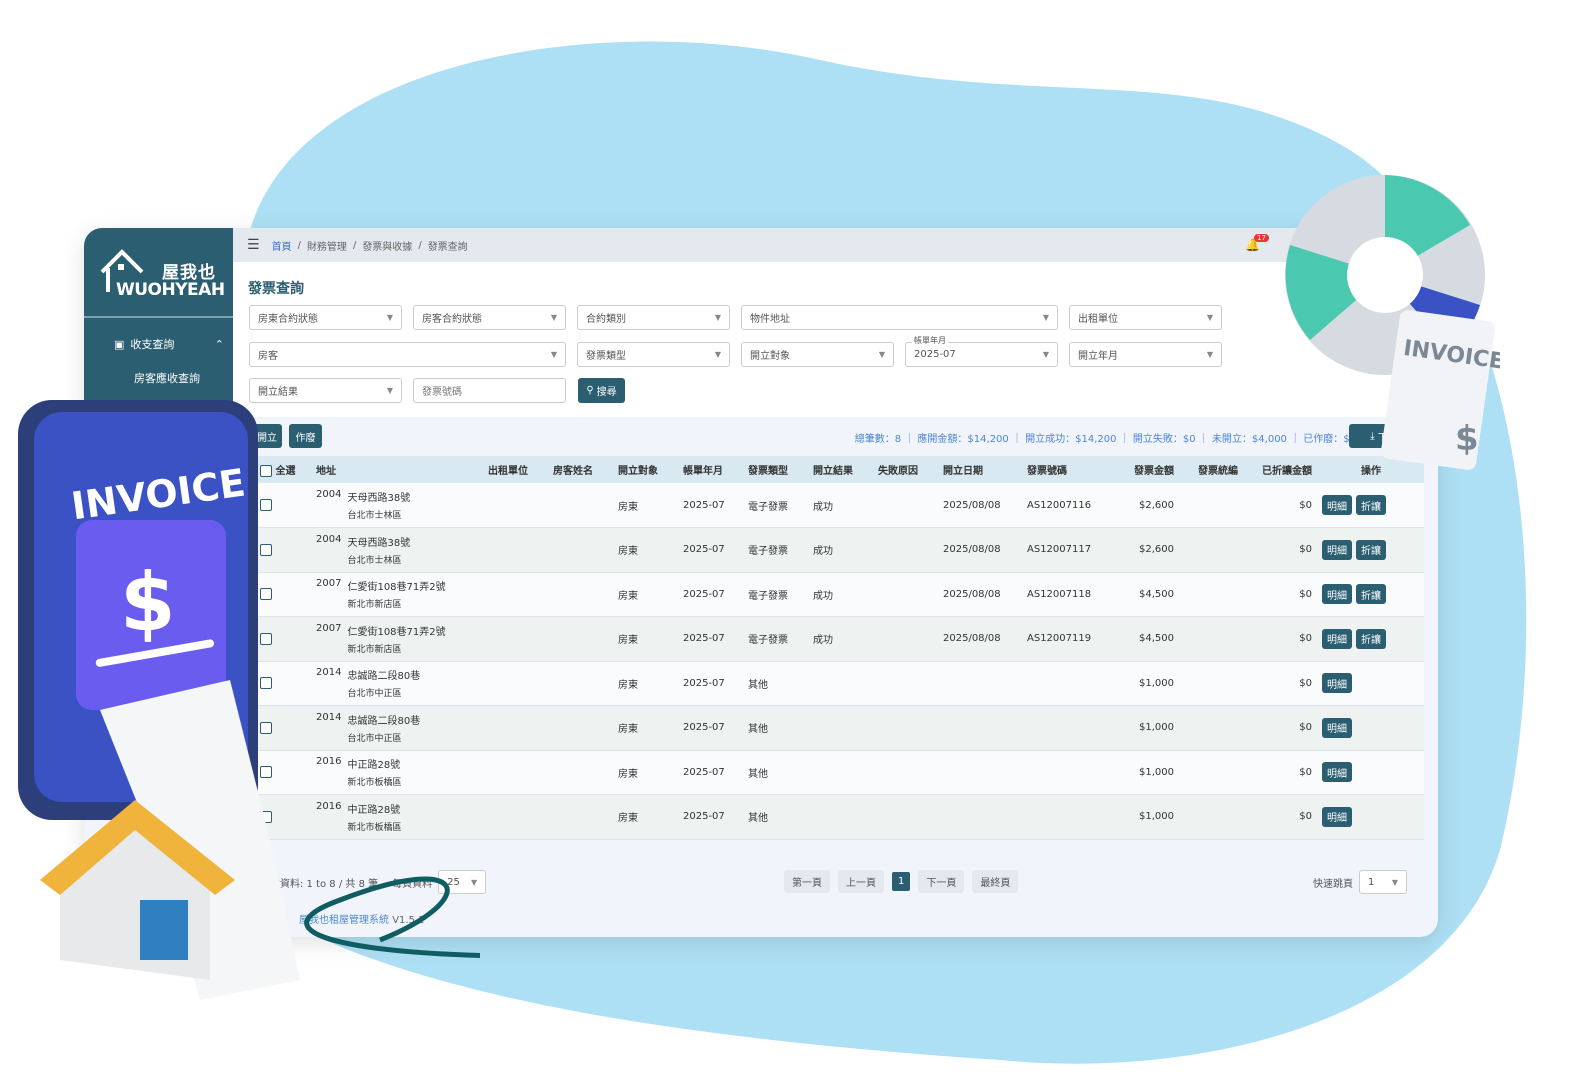 Image resolution: width=1596 pixels, height=1082 pixels. Describe the element at coordinates (374, 605) in the screenshot. I see `district: 新北市新店區` at that location.